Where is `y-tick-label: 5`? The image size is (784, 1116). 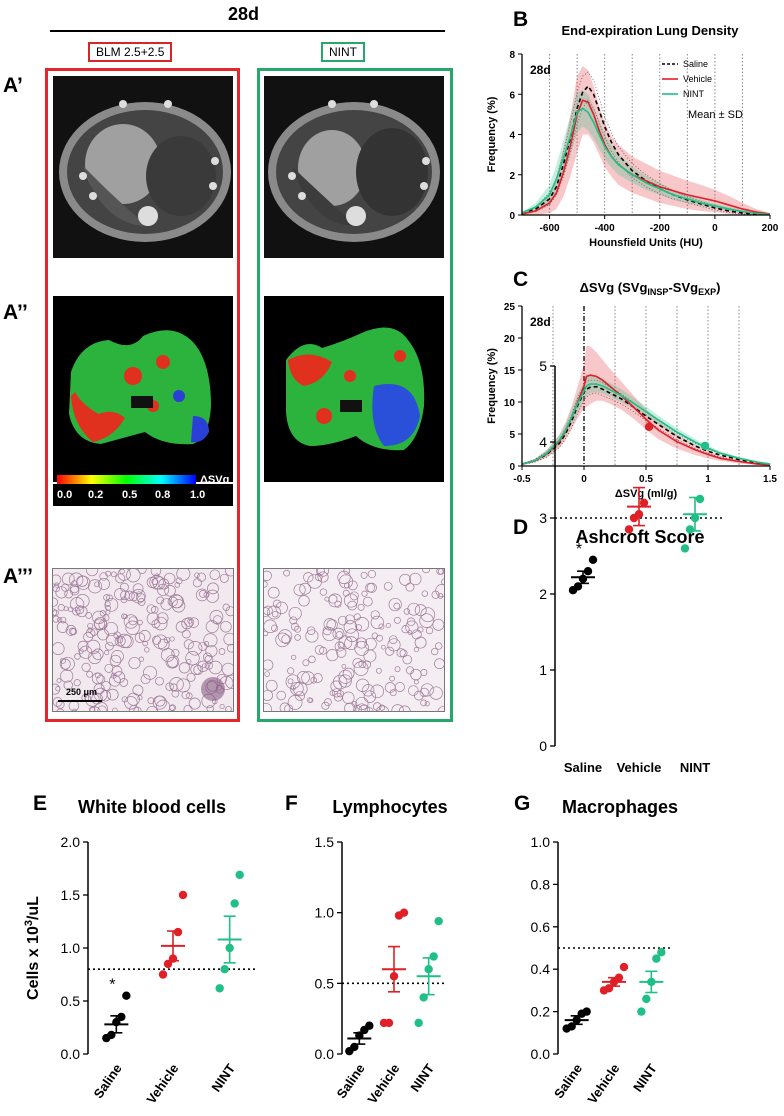 y-tick-label: 5 is located at coordinates (543, 366).